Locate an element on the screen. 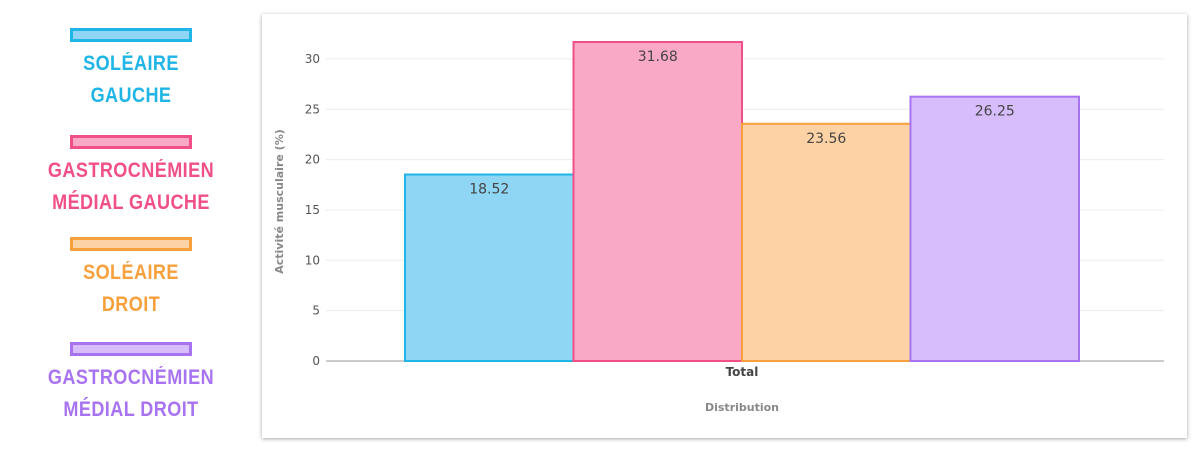  legend-item: GASTROCNÉMIEN MÉDIAL DROIT is located at coordinates (131, 384).